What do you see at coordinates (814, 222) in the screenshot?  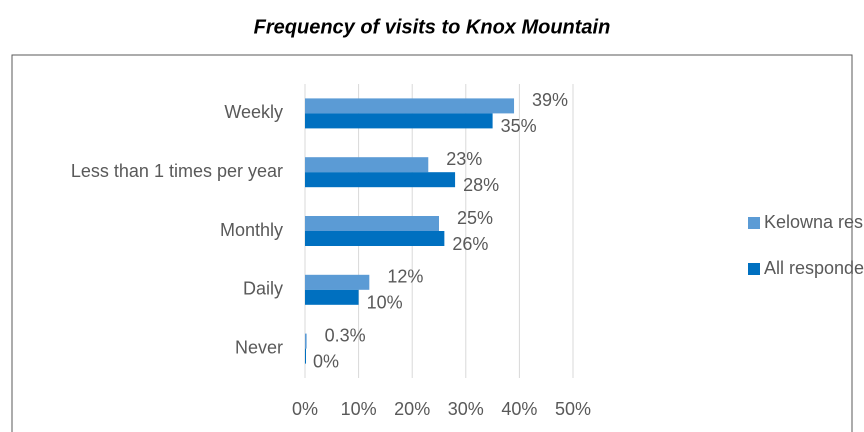 I see `legend-label: Kelowna residents` at bounding box center [814, 222].